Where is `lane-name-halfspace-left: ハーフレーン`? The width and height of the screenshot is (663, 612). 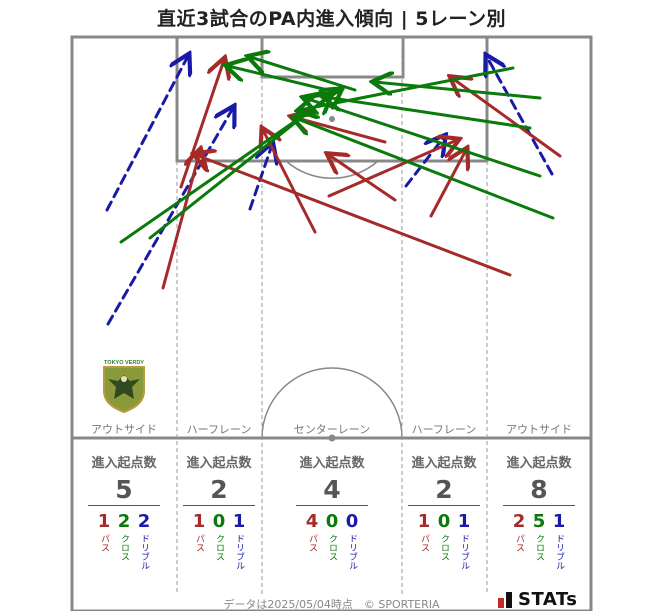 lane-name-halfspace-left: ハーフレーン is located at coordinates (219, 429).